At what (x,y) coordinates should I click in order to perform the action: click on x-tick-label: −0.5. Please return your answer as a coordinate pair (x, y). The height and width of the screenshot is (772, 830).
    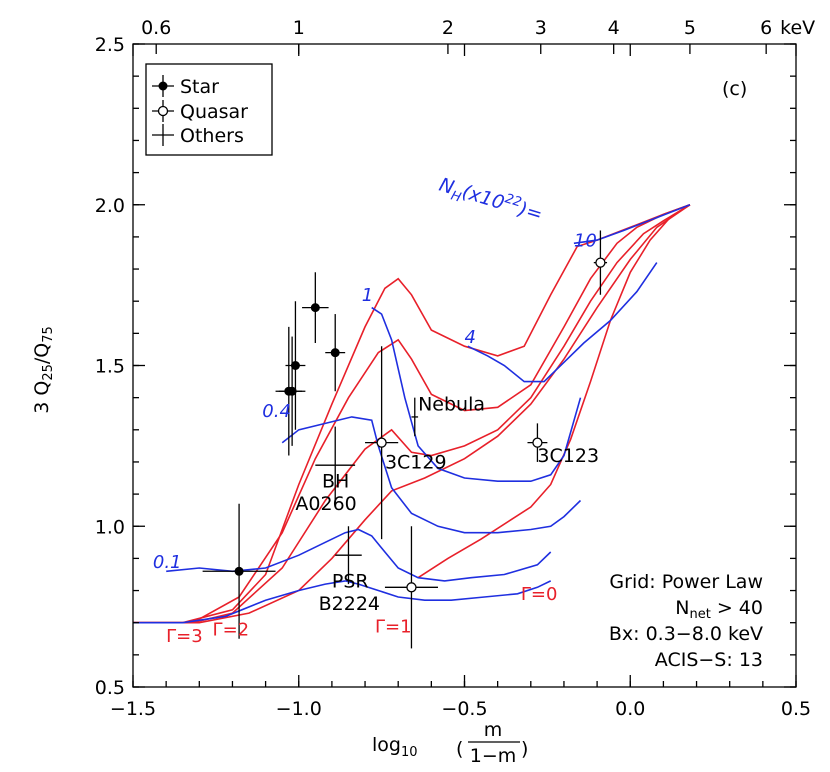
    Looking at the image, I should click on (464, 709).